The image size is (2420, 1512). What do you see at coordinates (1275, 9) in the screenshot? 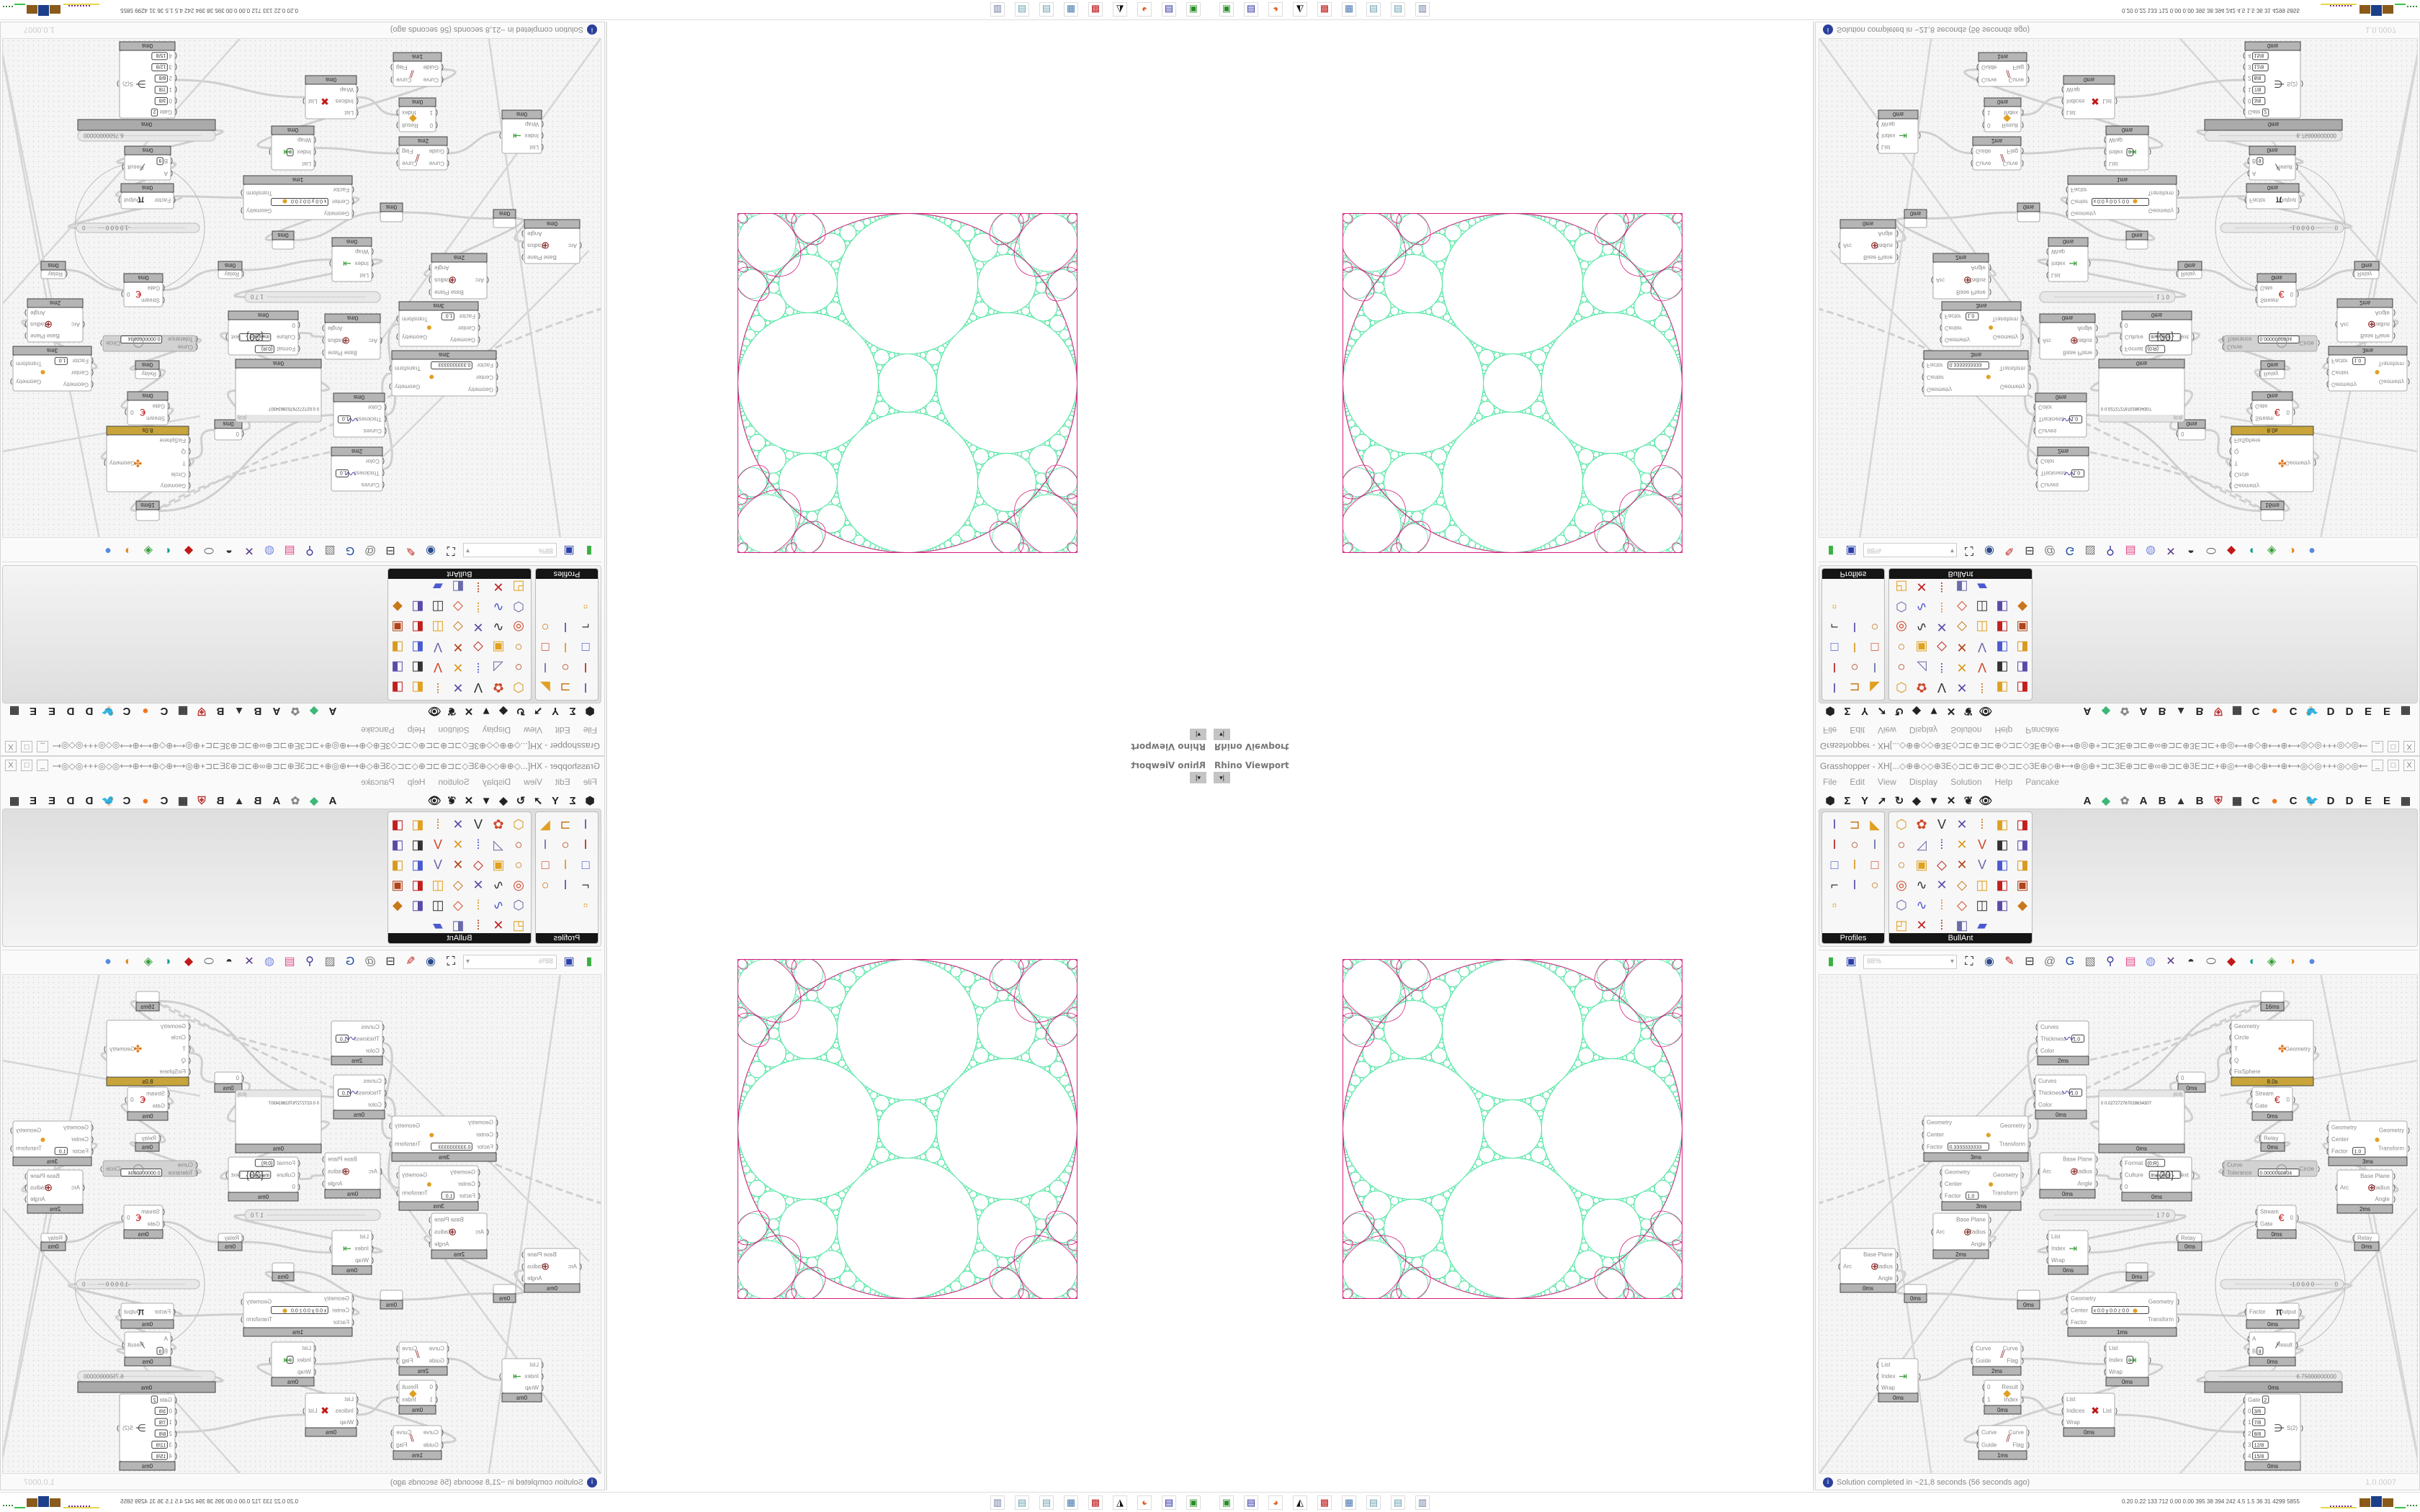
I see `taskbar-app-firefox: ◕` at bounding box center [1275, 9].